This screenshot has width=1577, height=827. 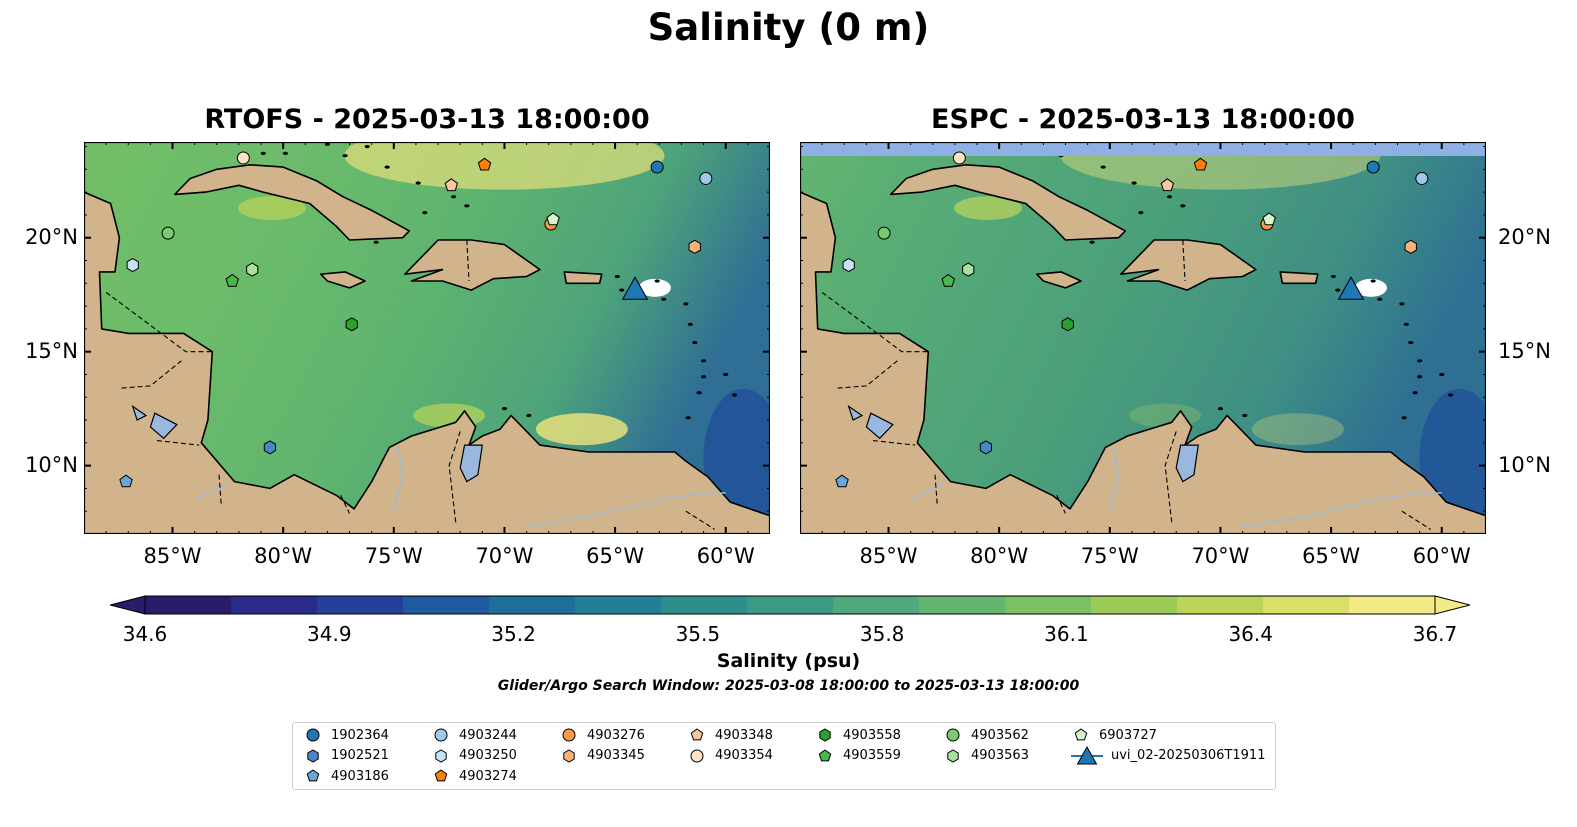 What do you see at coordinates (1087, 754) in the screenshot?
I see `legend-marker-triangle` at bounding box center [1087, 754].